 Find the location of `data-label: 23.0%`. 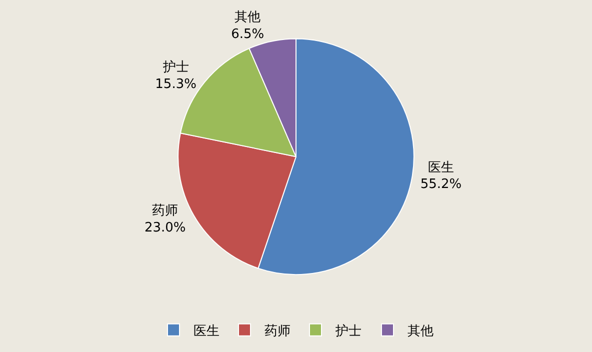

data-label: 23.0% is located at coordinates (165, 228).